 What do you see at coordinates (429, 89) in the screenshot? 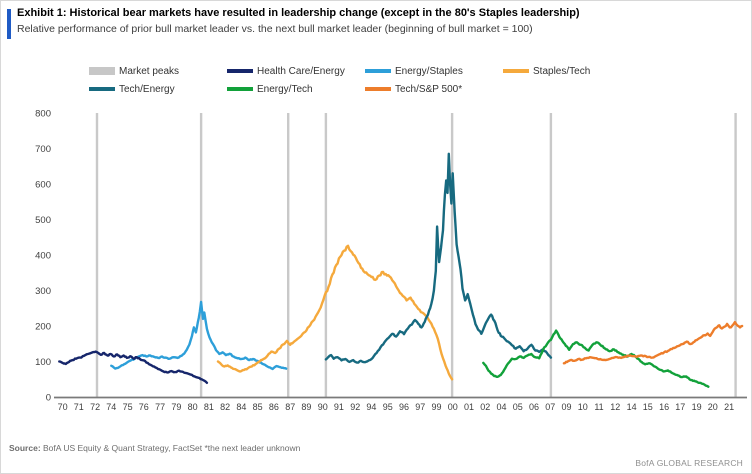
I see `legend-label: Tech/S&P 500*` at bounding box center [429, 89].